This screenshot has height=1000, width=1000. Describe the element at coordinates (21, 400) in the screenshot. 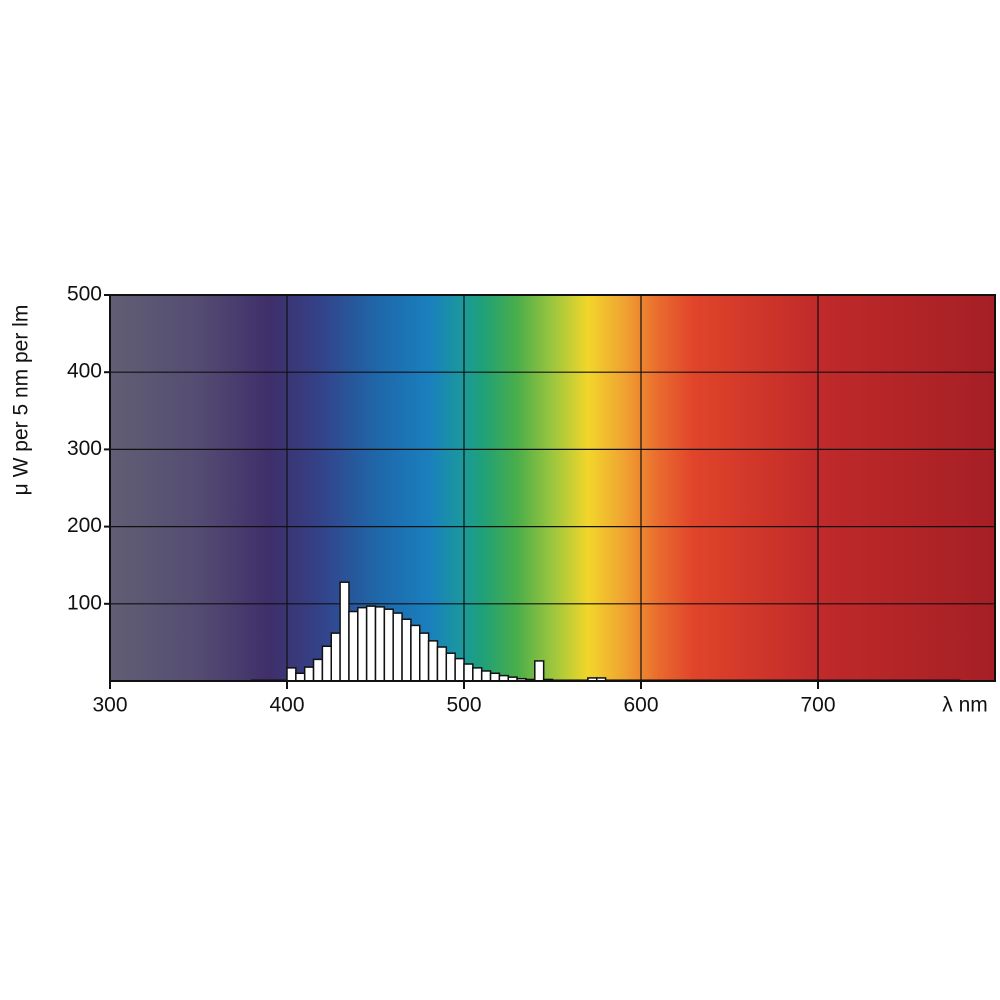

I see `y-axis-label: μ W per 5 nm per lm` at that location.